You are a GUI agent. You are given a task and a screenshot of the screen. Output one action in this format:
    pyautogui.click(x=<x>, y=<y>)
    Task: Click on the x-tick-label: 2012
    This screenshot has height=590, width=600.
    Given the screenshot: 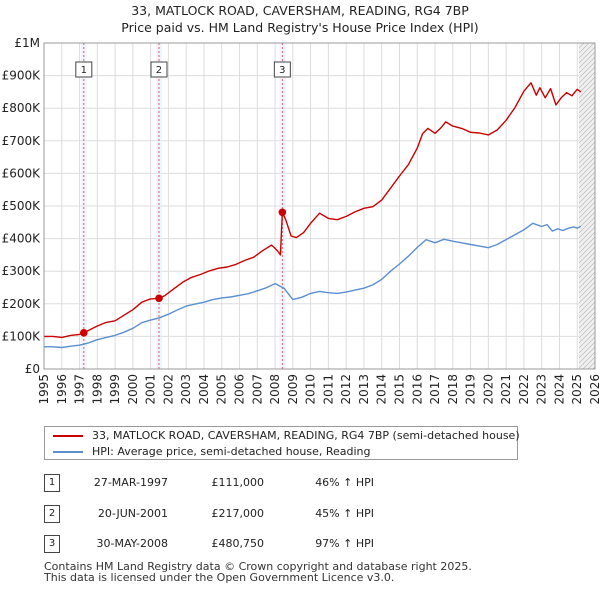 What is the action you would take?
    pyautogui.click(x=346, y=389)
    